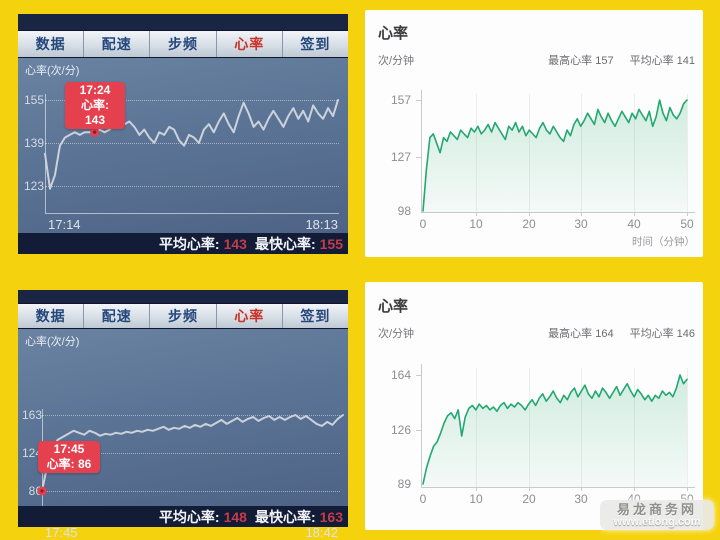  What do you see at coordinates (663, 242) in the screenshot?
I see `x-axis-label: 时间（分钟）` at bounding box center [663, 242].